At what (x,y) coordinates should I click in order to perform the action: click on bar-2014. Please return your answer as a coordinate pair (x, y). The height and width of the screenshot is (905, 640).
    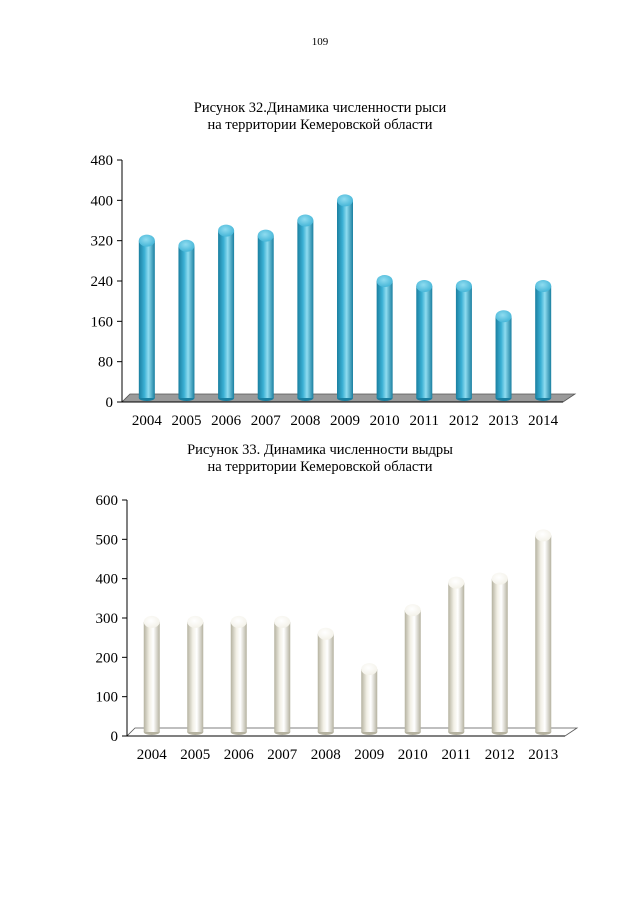
    Looking at the image, I should click on (543, 340).